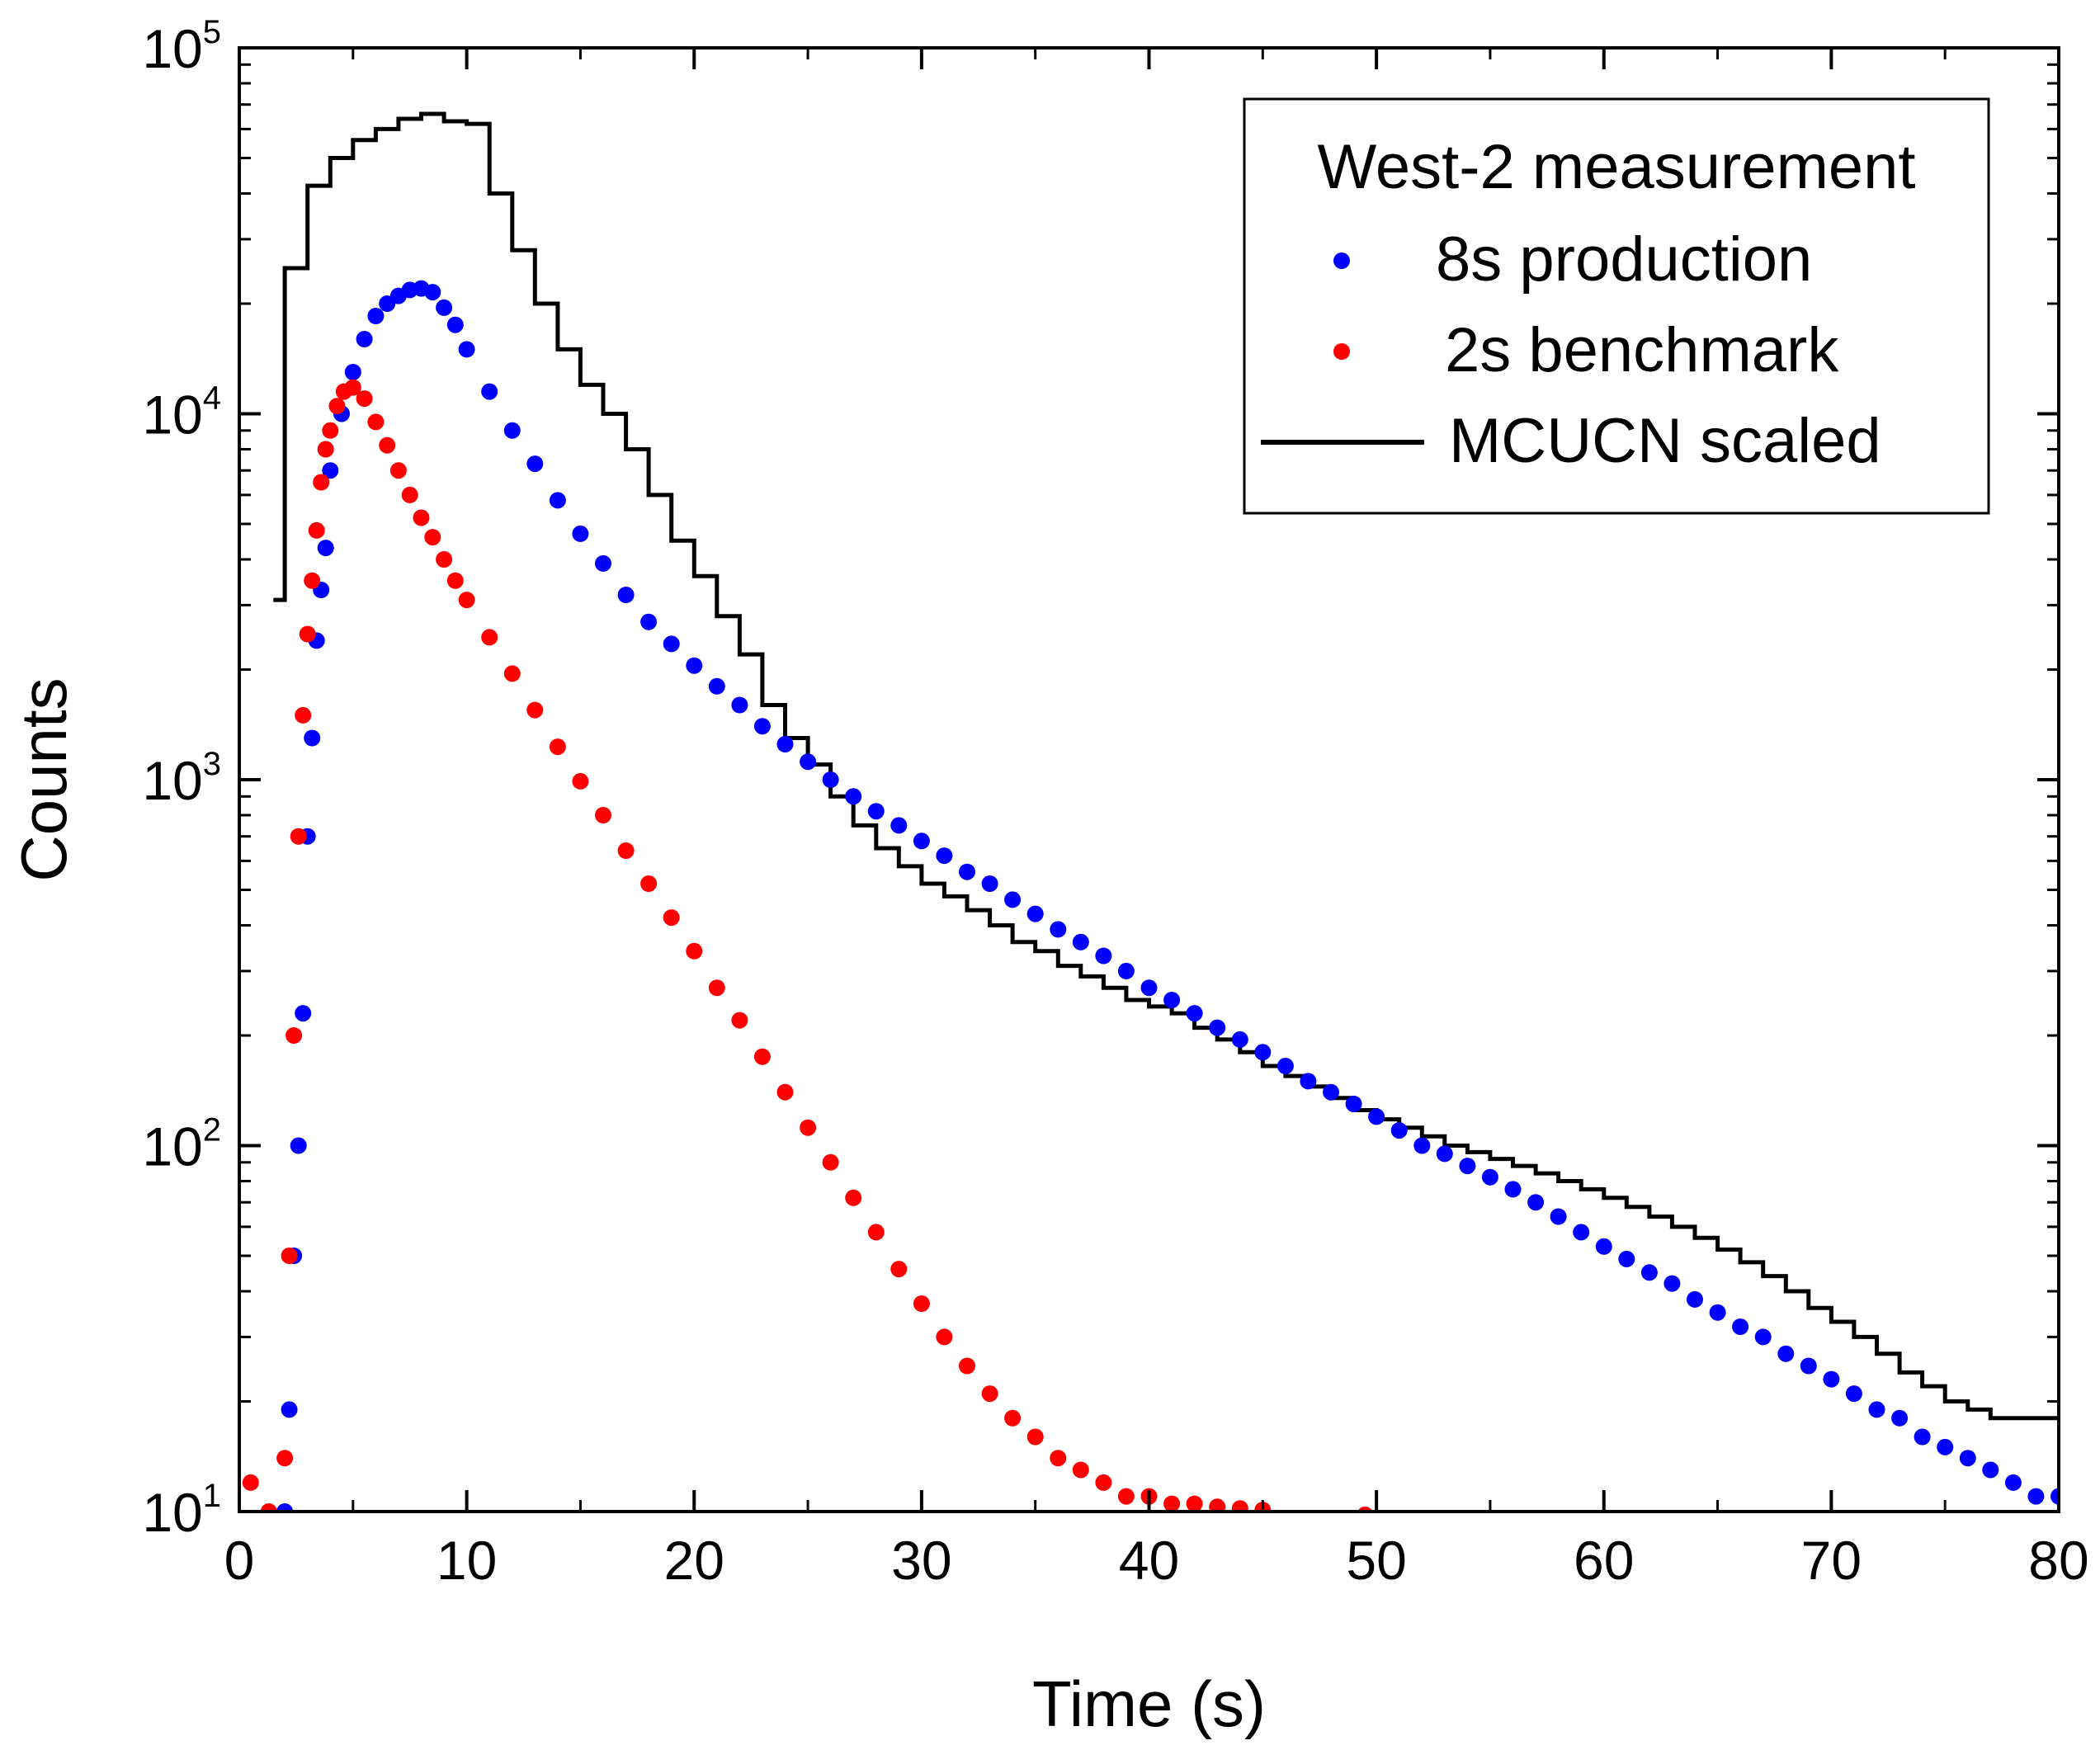 This screenshot has height=1750, width=2100. Describe the element at coordinates (1831, 1560) in the screenshot. I see `x-tick-label: 70` at that location.